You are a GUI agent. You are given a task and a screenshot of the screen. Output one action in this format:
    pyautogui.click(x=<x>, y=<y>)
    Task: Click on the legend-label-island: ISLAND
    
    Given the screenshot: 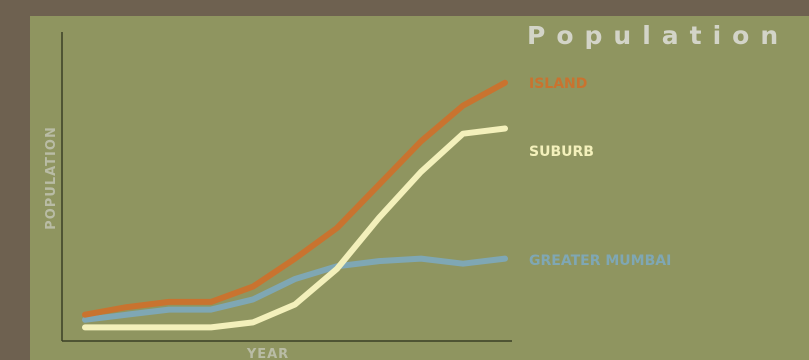 What is the action you would take?
    pyautogui.click(x=558, y=84)
    